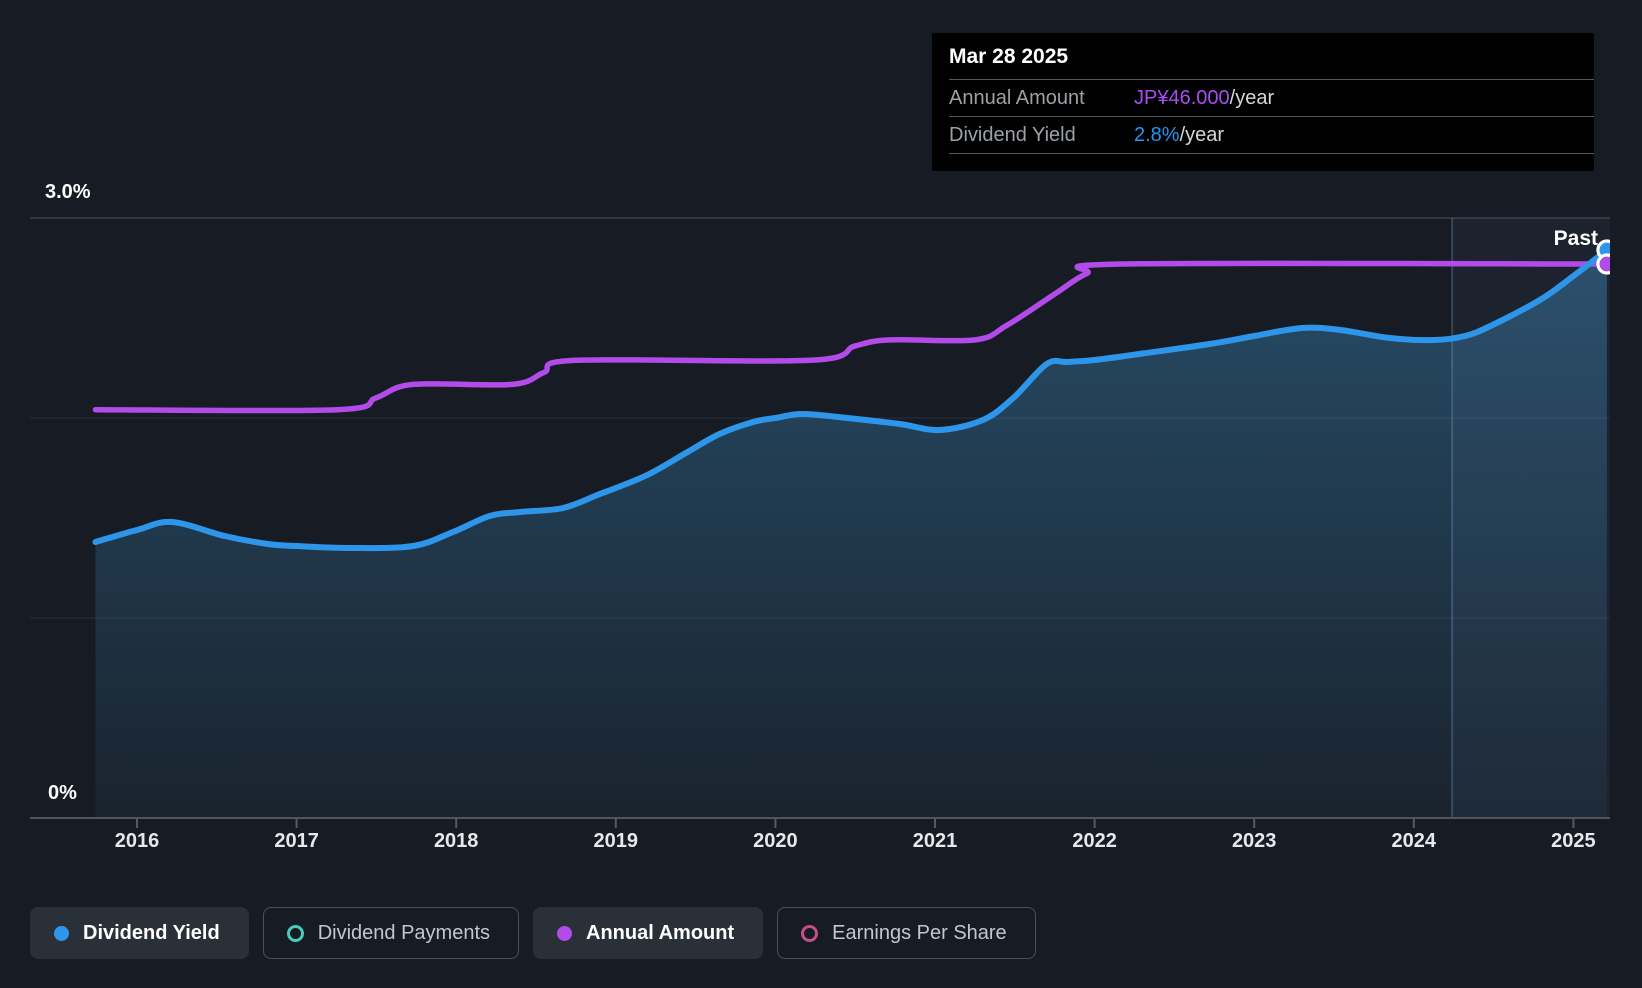 The image size is (1642, 988). What do you see at coordinates (62, 793) in the screenshot?
I see `y-axis-label-bottom: 0%` at bounding box center [62, 793].